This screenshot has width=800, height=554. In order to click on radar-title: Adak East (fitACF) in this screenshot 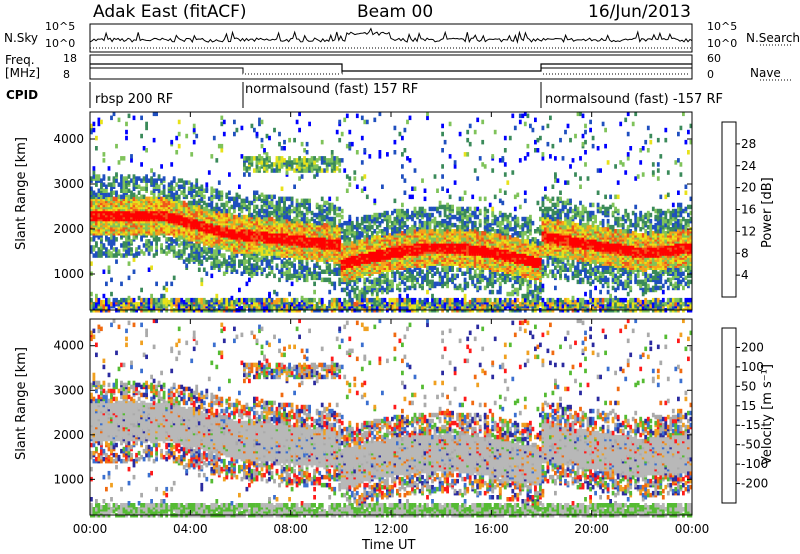, I will do `click(170, 12)`.